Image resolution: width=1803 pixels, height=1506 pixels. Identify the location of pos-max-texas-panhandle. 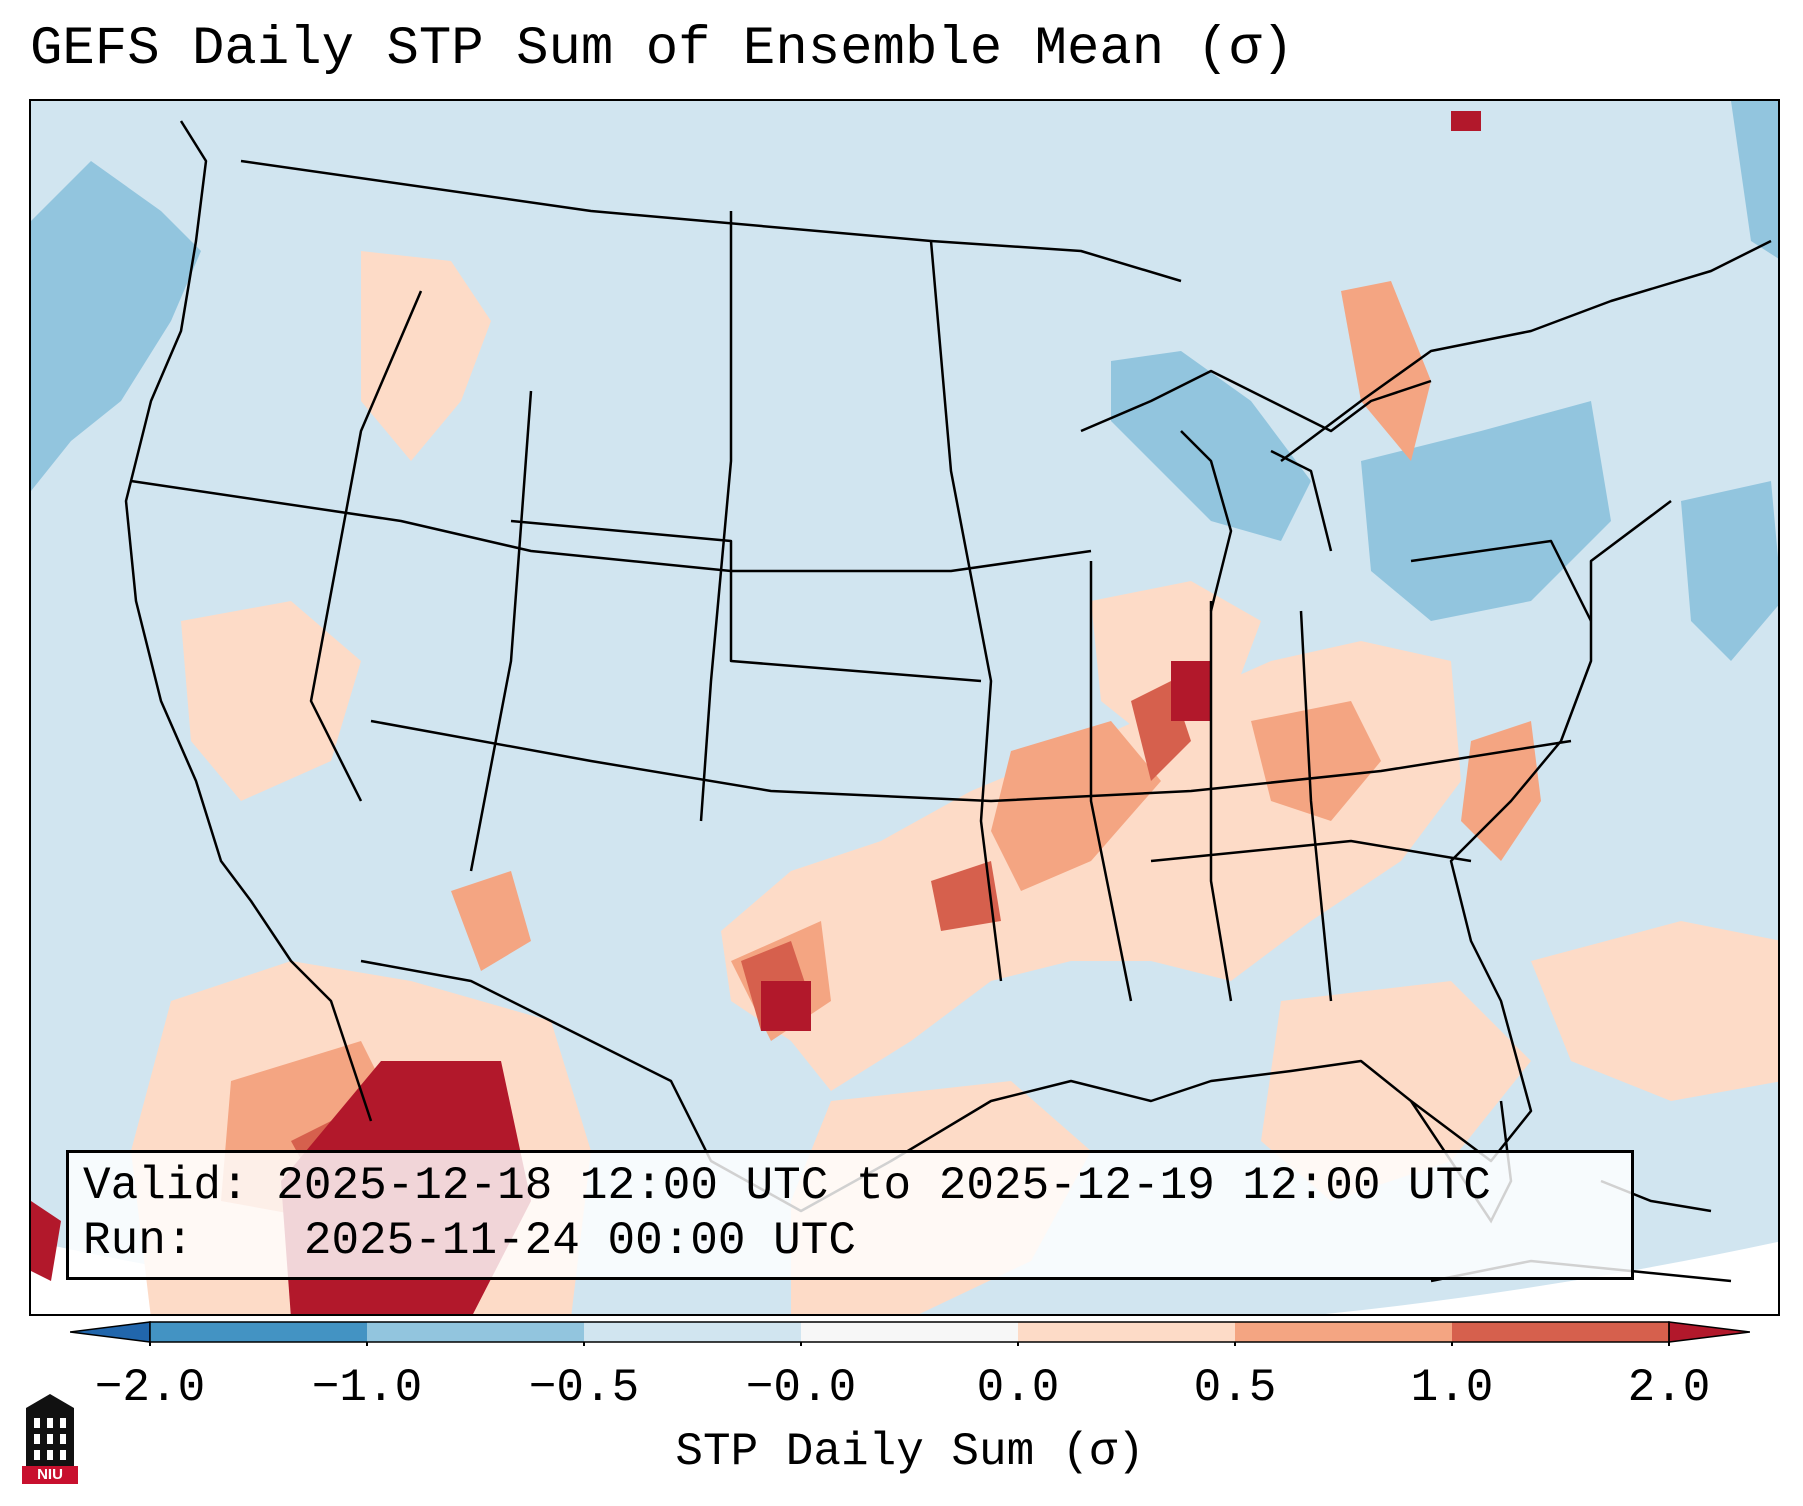
(786, 1006).